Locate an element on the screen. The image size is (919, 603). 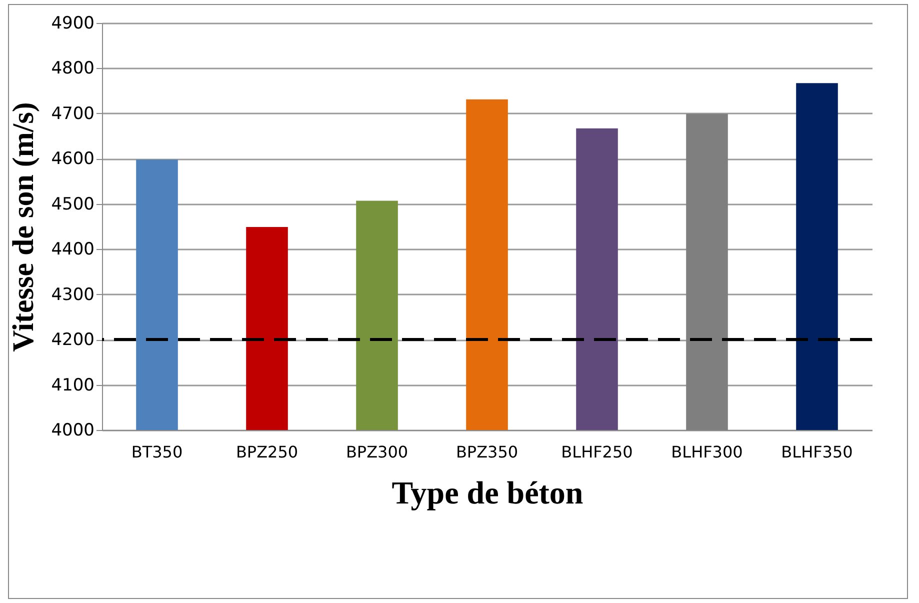
x-tick-label: BPZ250 is located at coordinates (267, 452).